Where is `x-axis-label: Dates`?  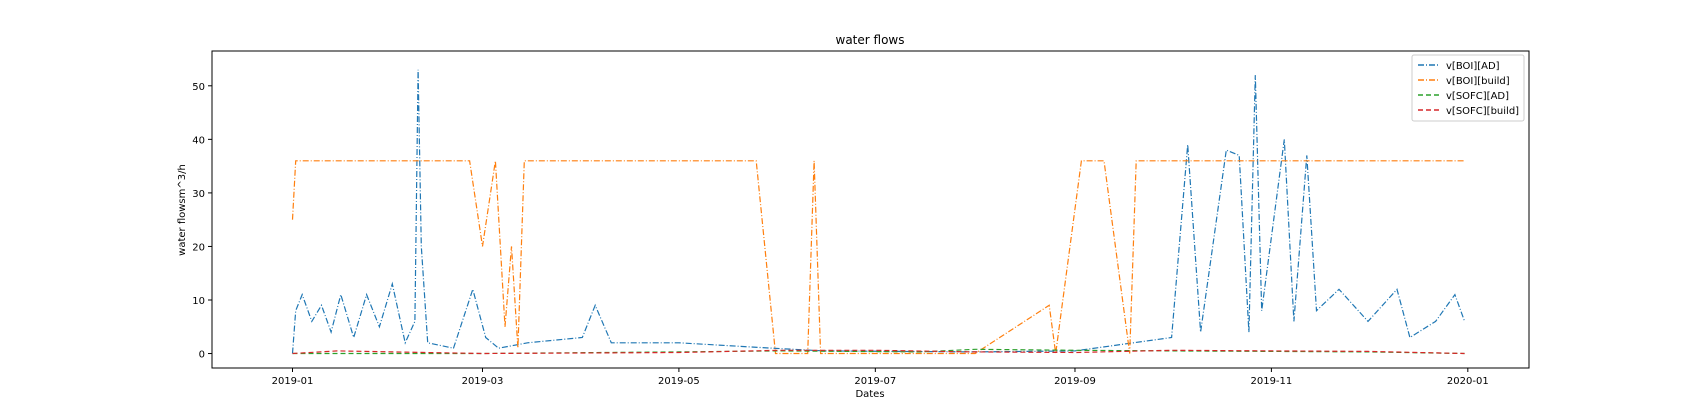
x-axis-label: Dates is located at coordinates (869, 394).